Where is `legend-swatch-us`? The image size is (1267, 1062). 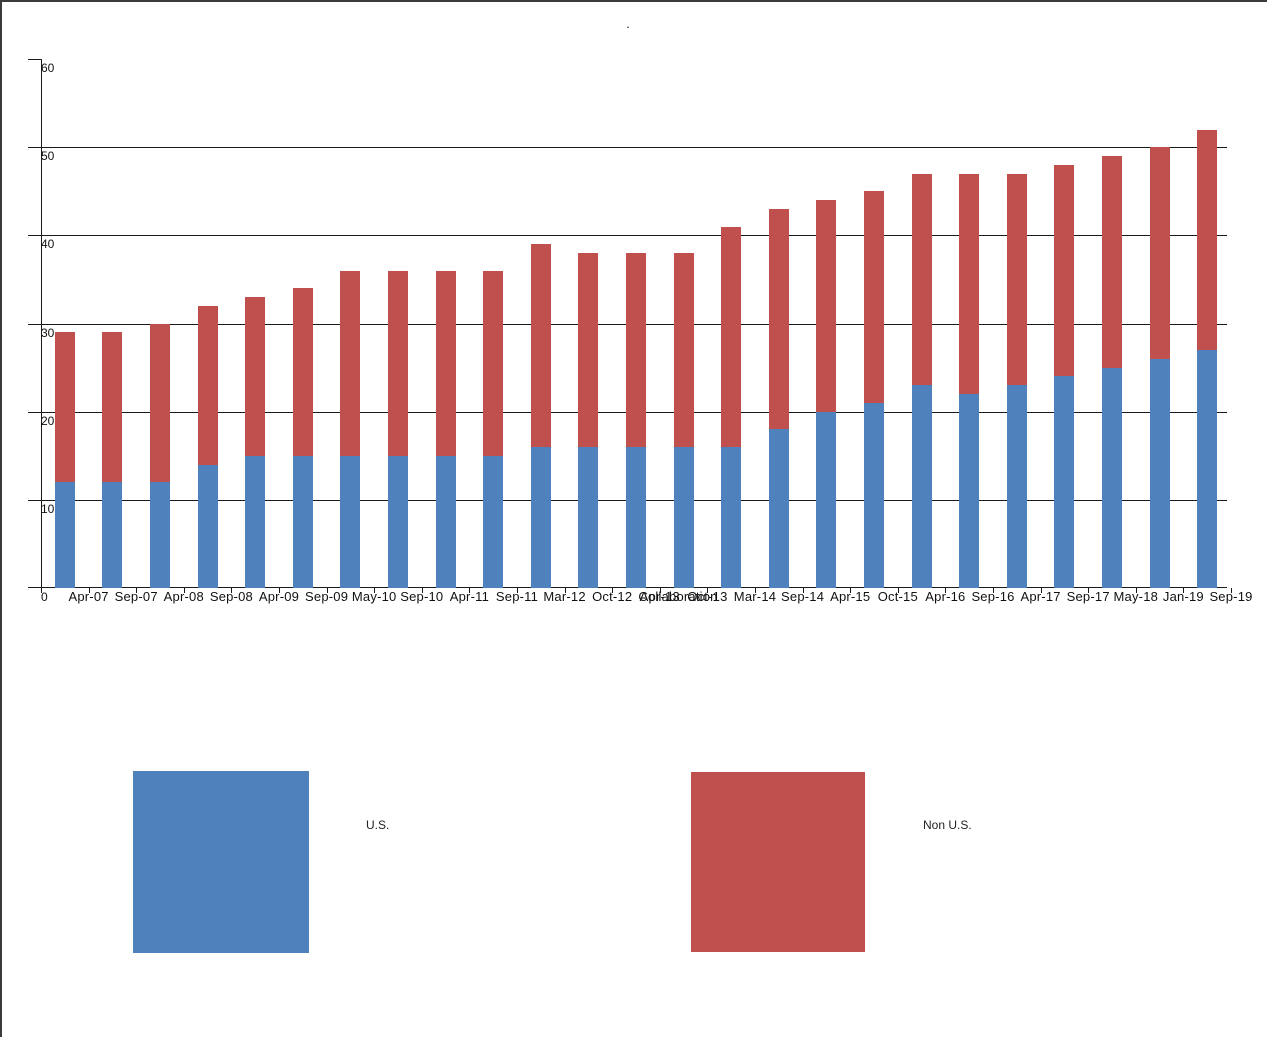
legend-swatch-us is located at coordinates (221, 862).